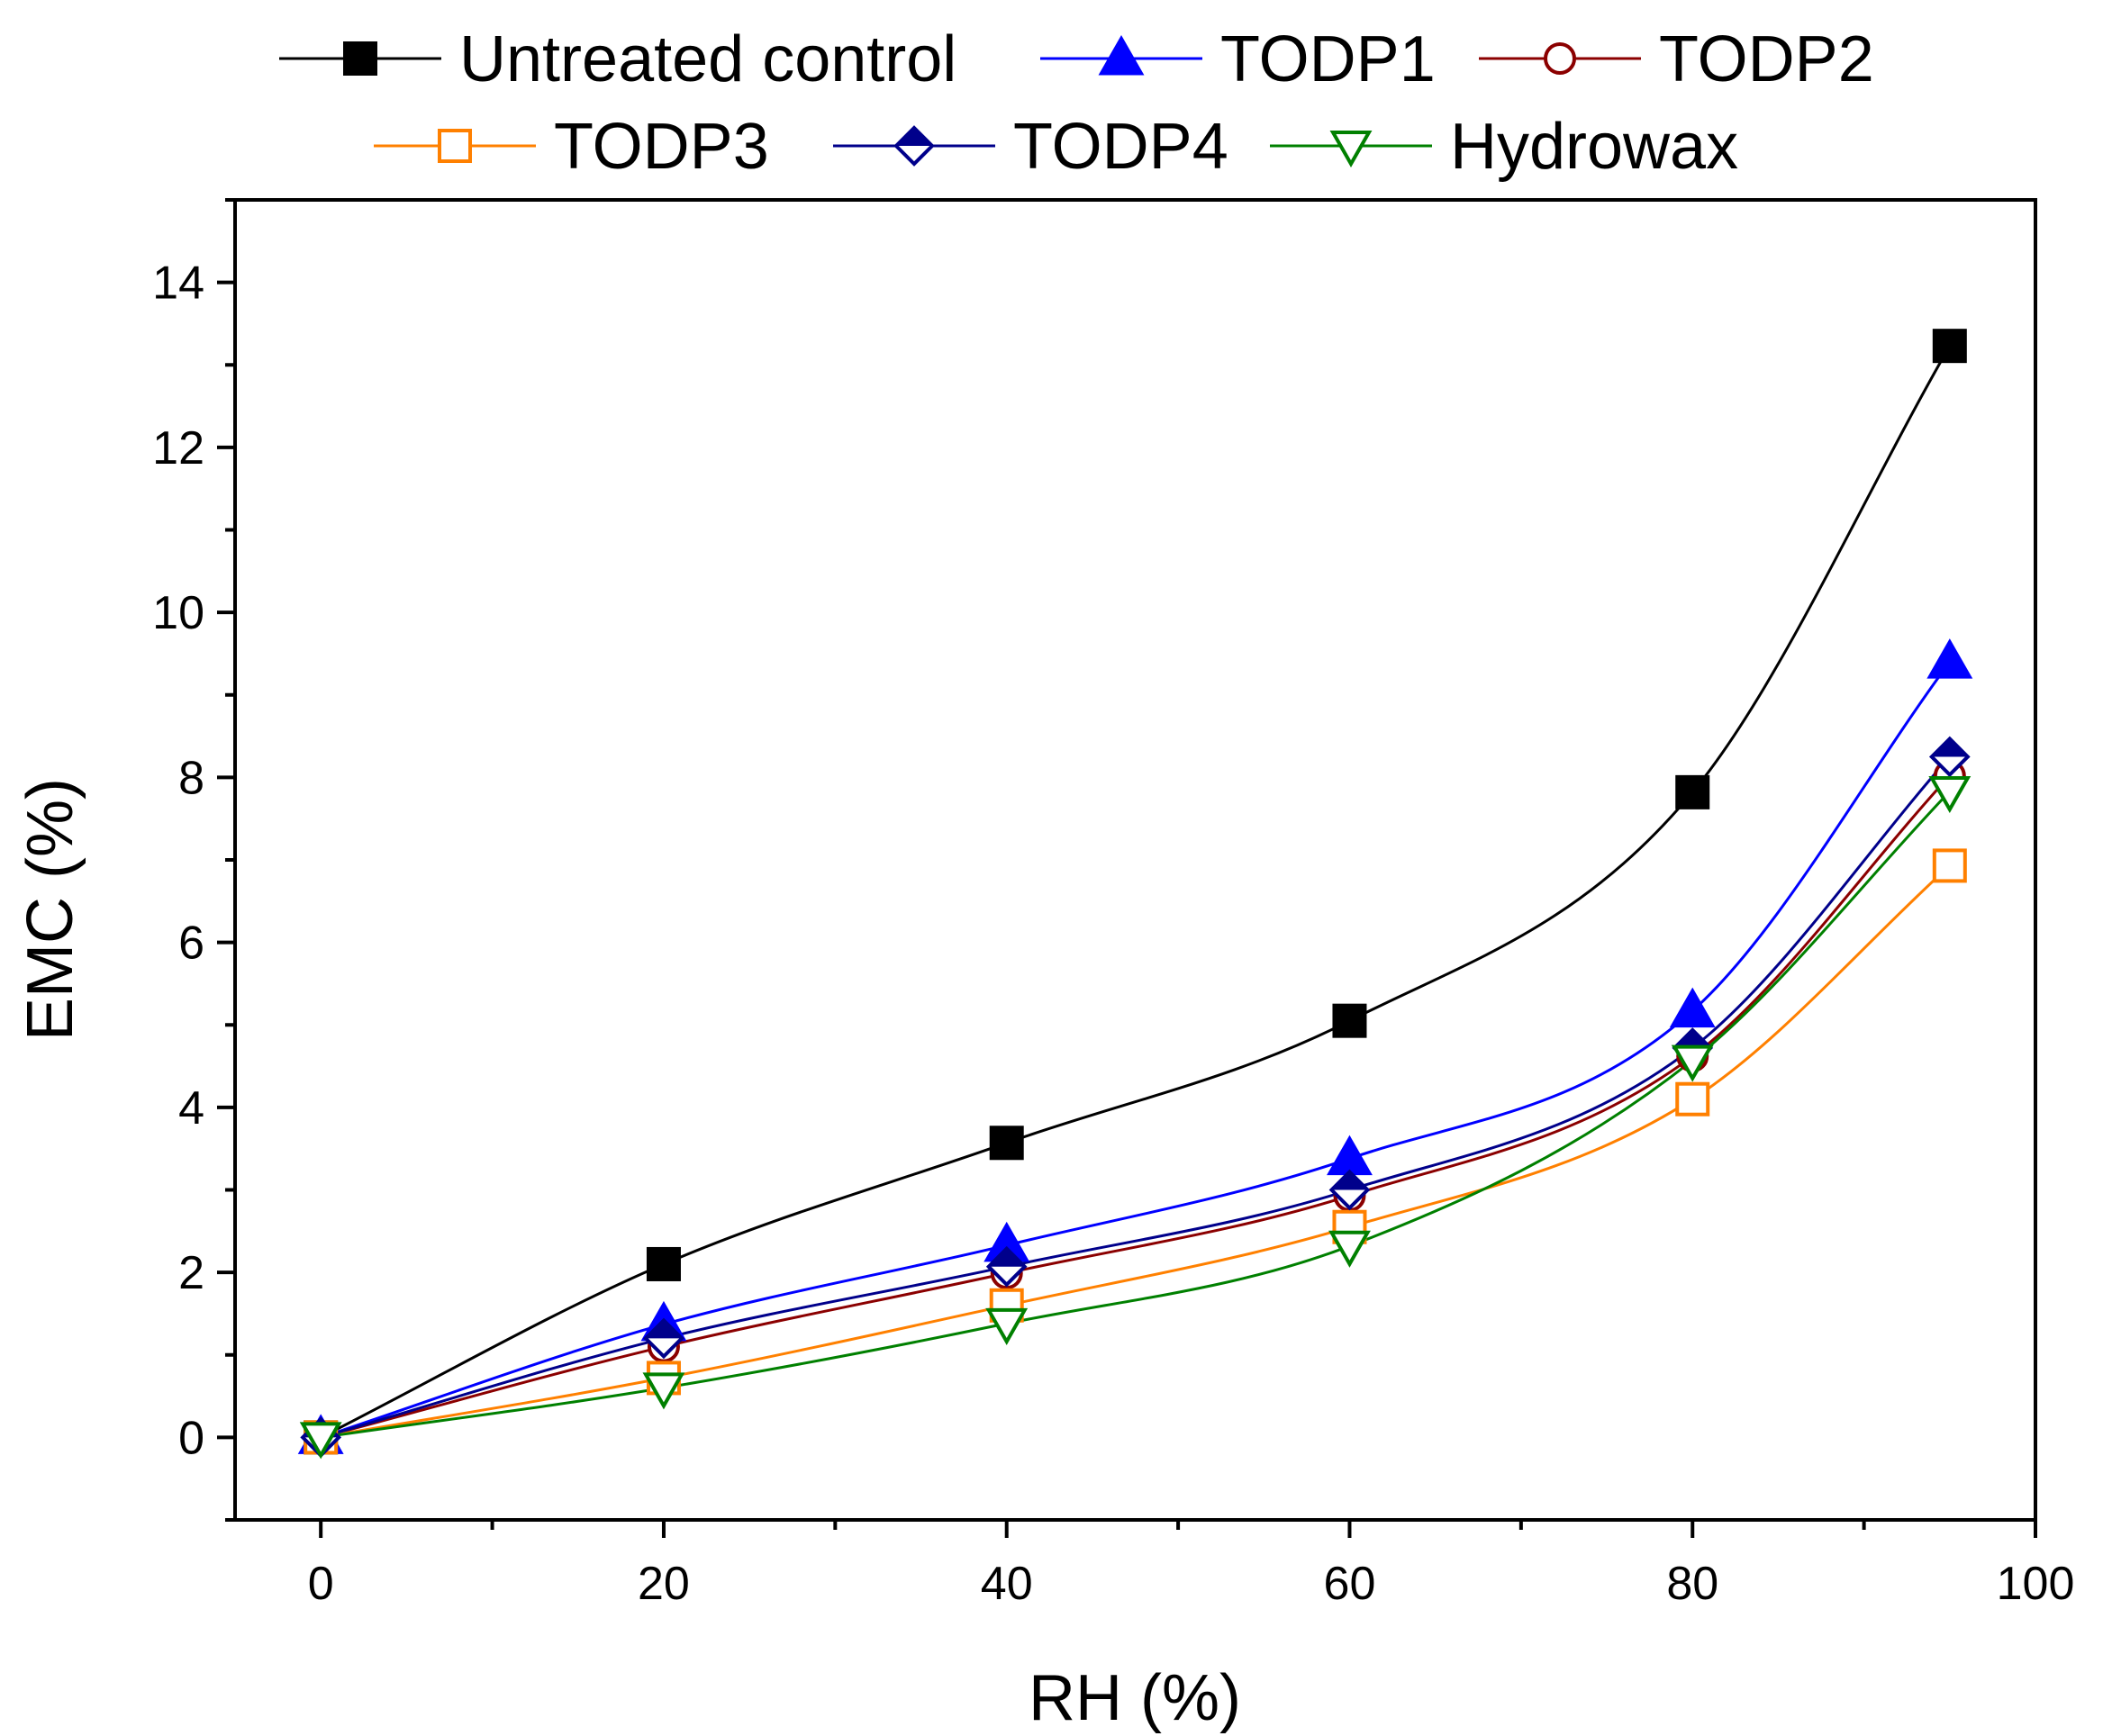  What do you see at coordinates (1120, 147) in the screenshot?
I see `legend-label: TODP4` at bounding box center [1120, 147].